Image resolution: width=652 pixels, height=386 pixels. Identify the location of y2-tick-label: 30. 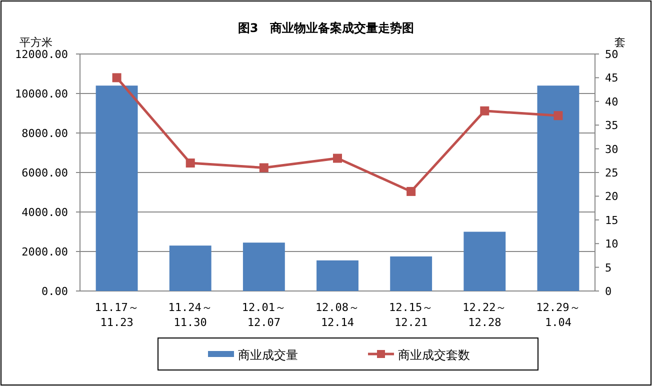
(611, 149).